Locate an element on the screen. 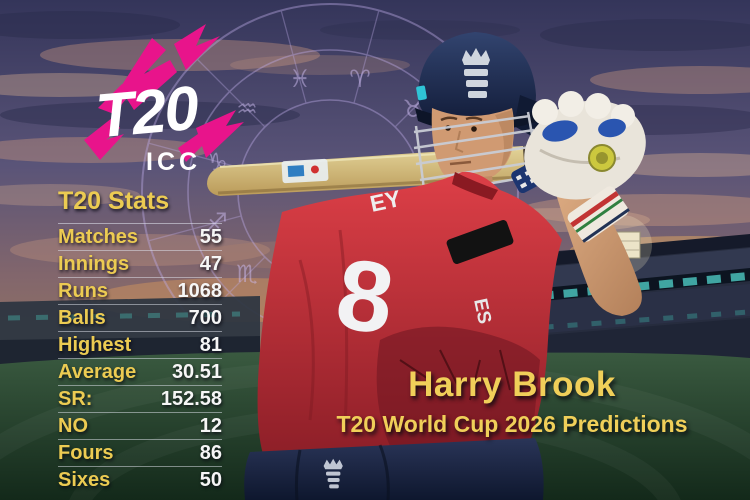 Image resolution: width=750 pixels, height=500 pixels. logo-lightning-bolts is located at coordinates (164, 93).